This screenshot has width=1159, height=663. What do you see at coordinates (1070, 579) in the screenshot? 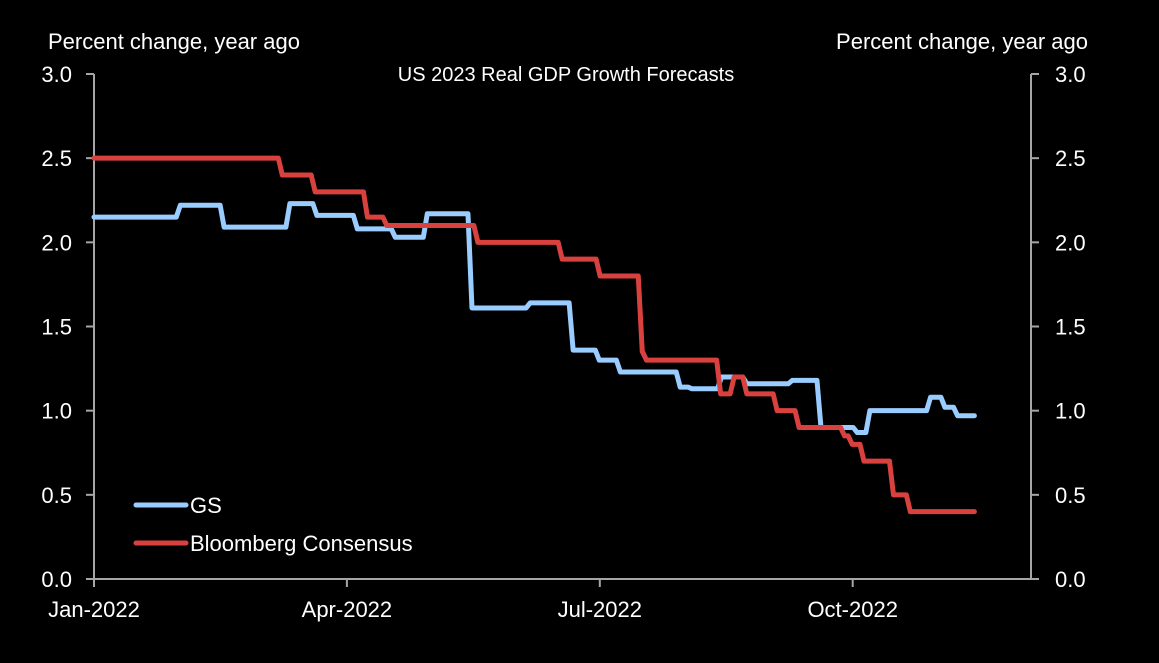
I see `y-tick-label-right: 0.0` at bounding box center [1070, 579].